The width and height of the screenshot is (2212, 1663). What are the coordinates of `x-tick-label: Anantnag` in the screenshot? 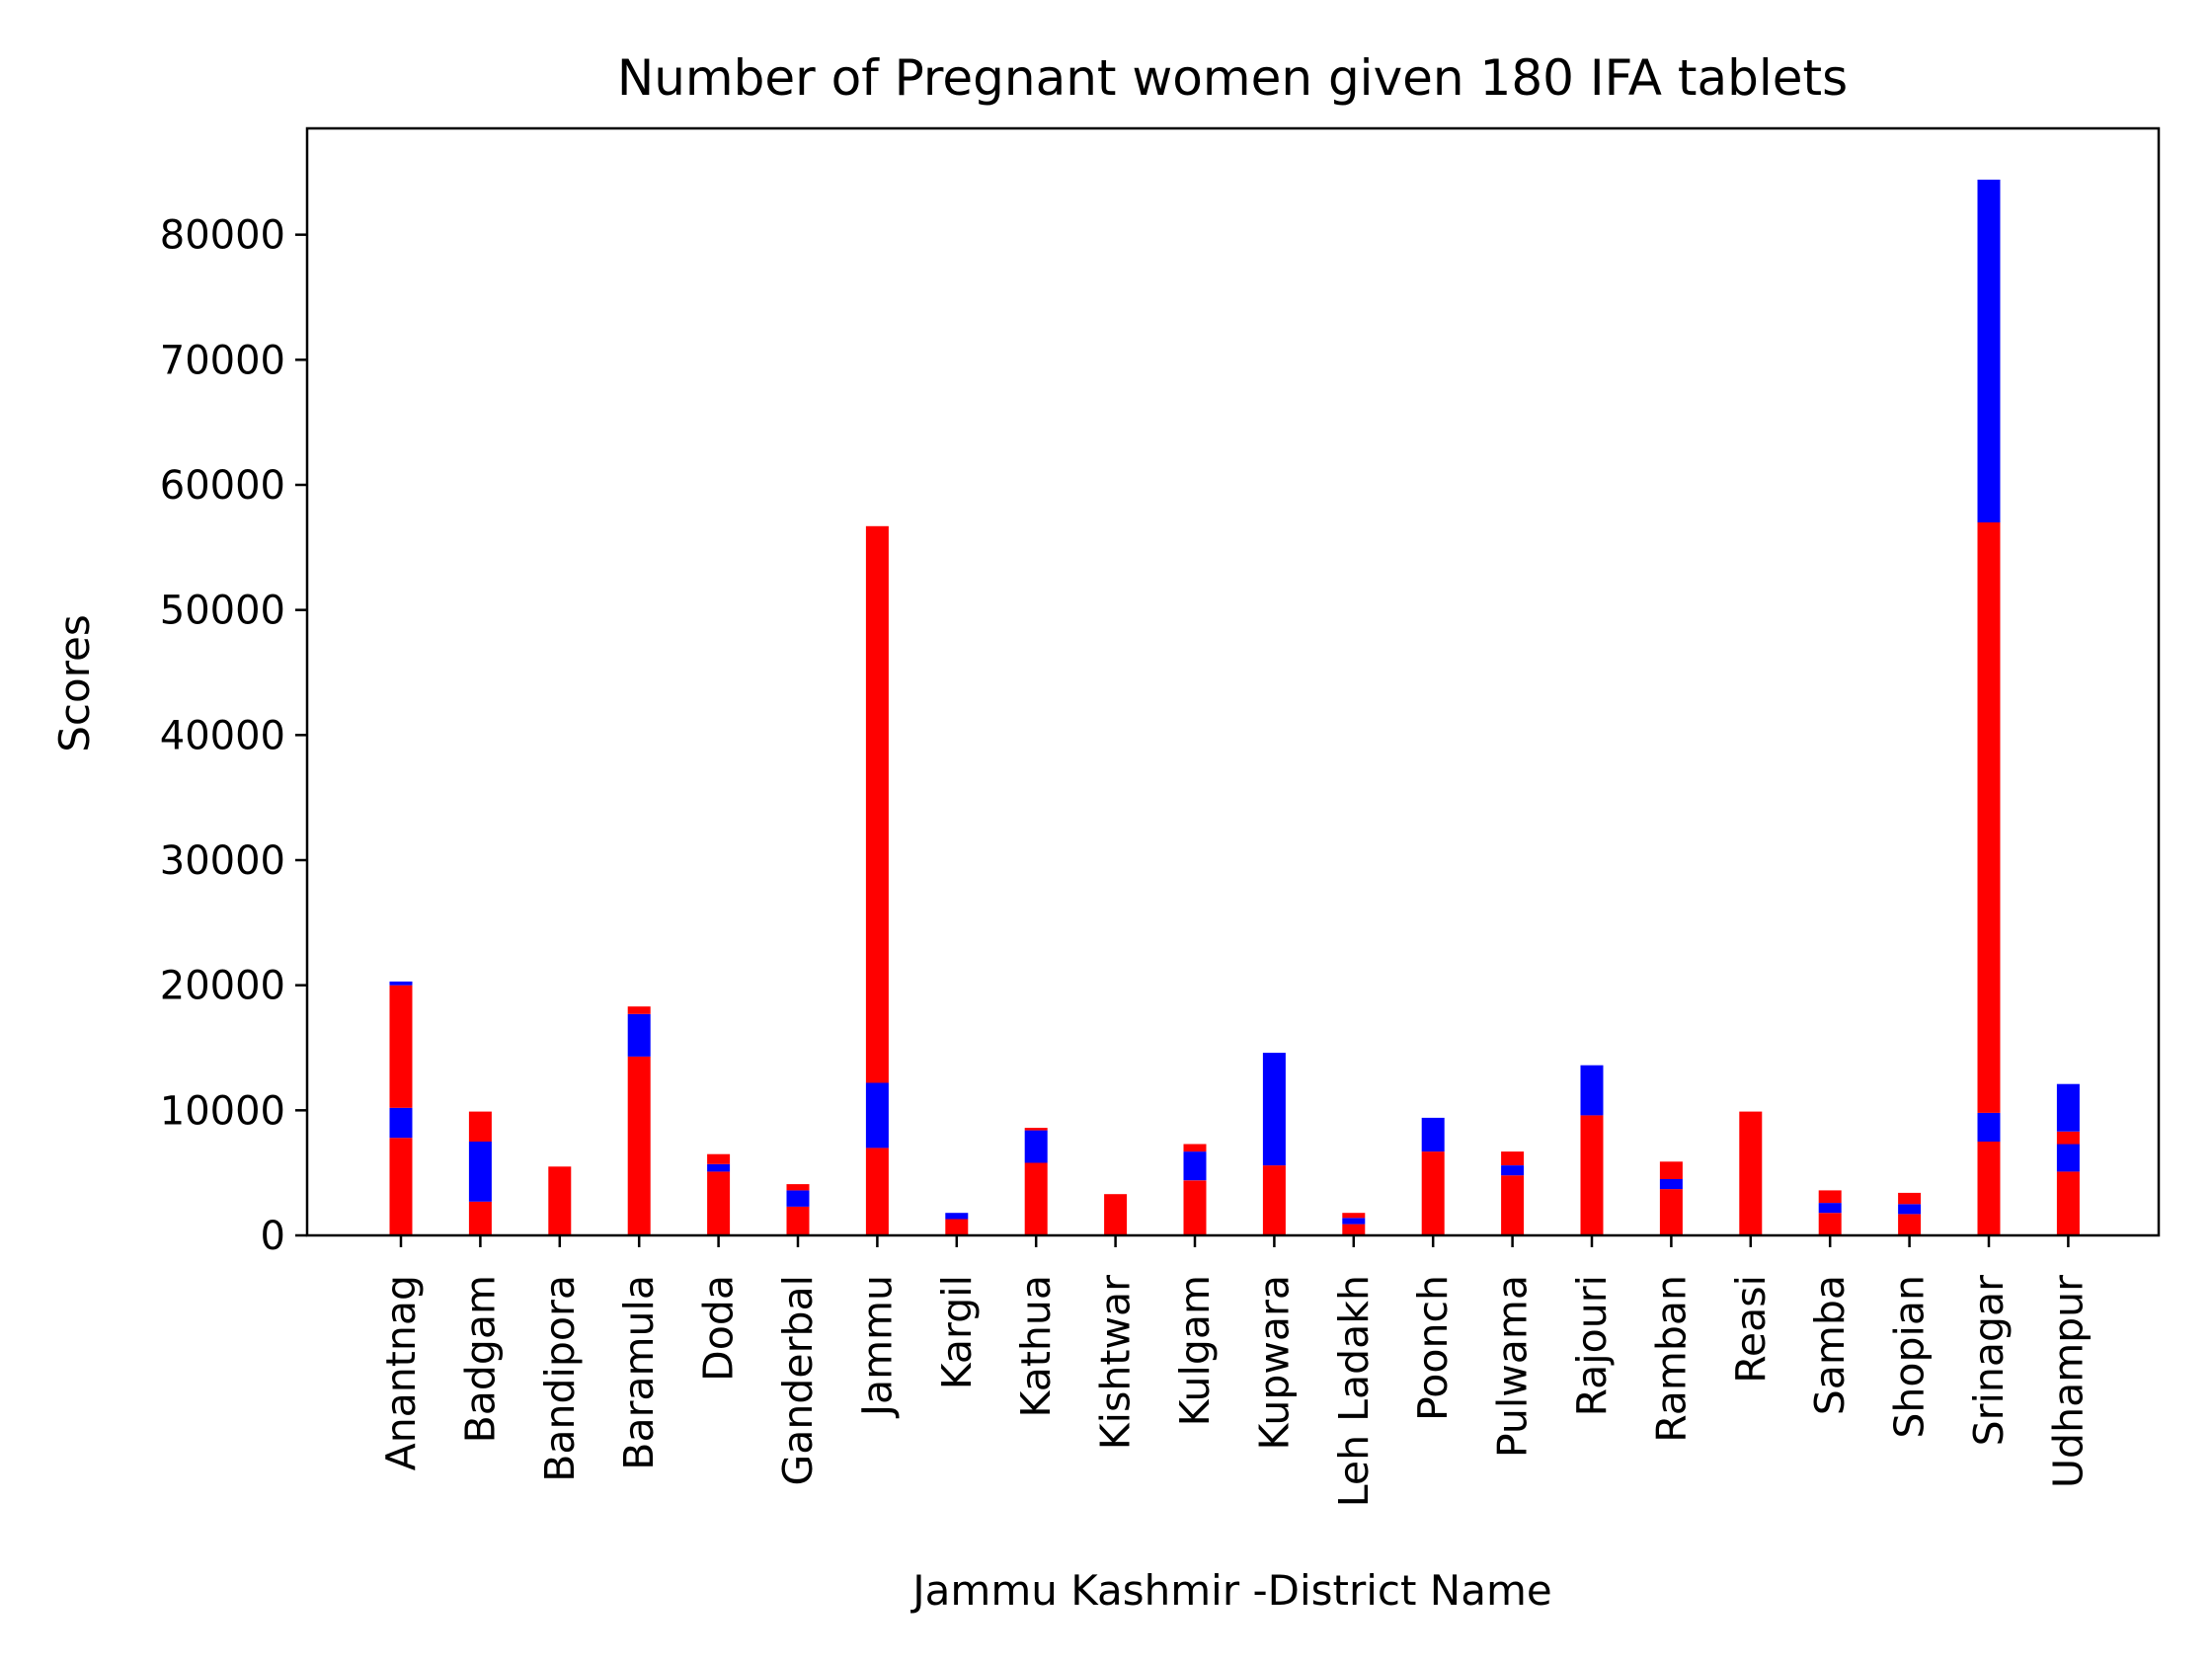 It's located at (401, 1372).